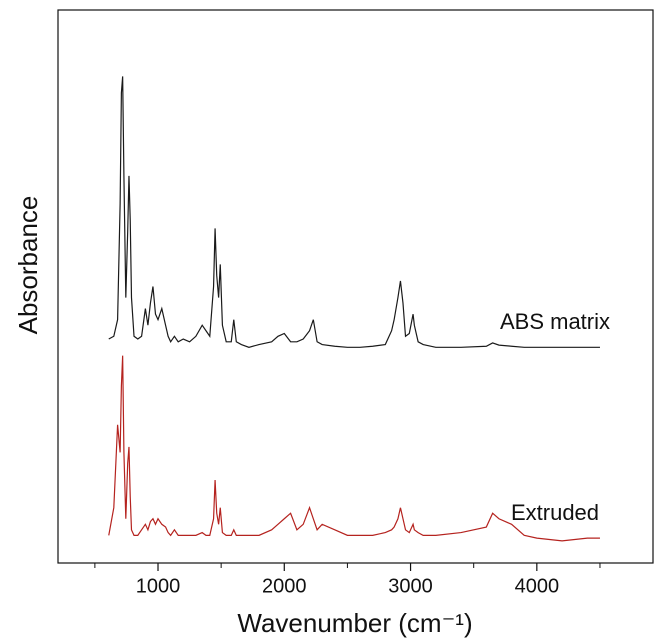  I want to click on series-label: Extruded, so click(555, 512).